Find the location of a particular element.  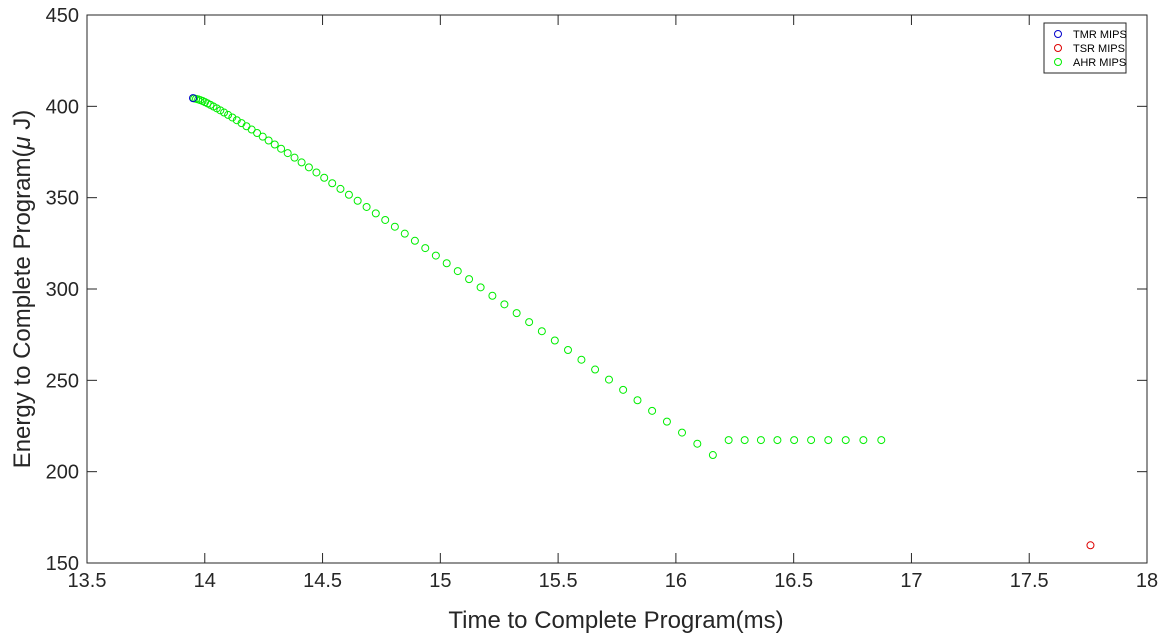

y-axis-label-prefix: Energy to Complete Program( is located at coordinates (22, 309).